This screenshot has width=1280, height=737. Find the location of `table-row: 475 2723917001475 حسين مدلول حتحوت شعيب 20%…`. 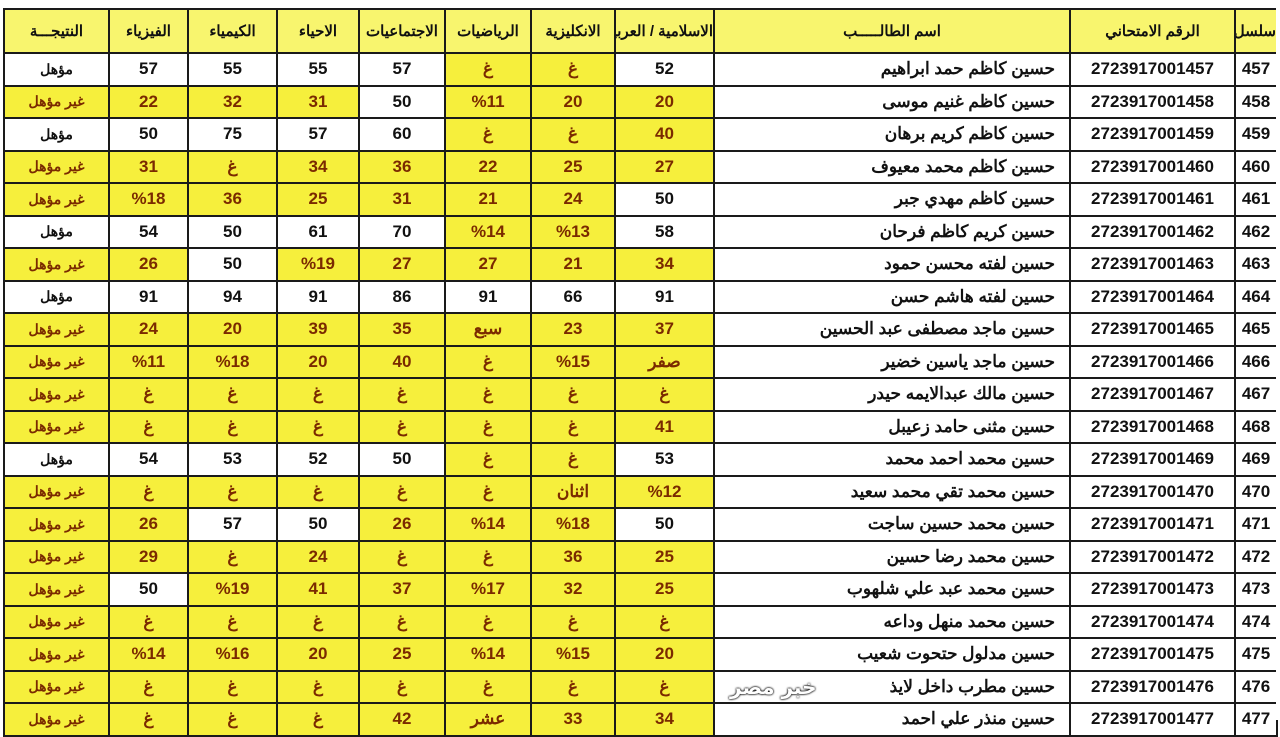

table-row: 475 2723917001475 حسين مدلول حتحوت شعيب 20%… is located at coordinates (640, 654).